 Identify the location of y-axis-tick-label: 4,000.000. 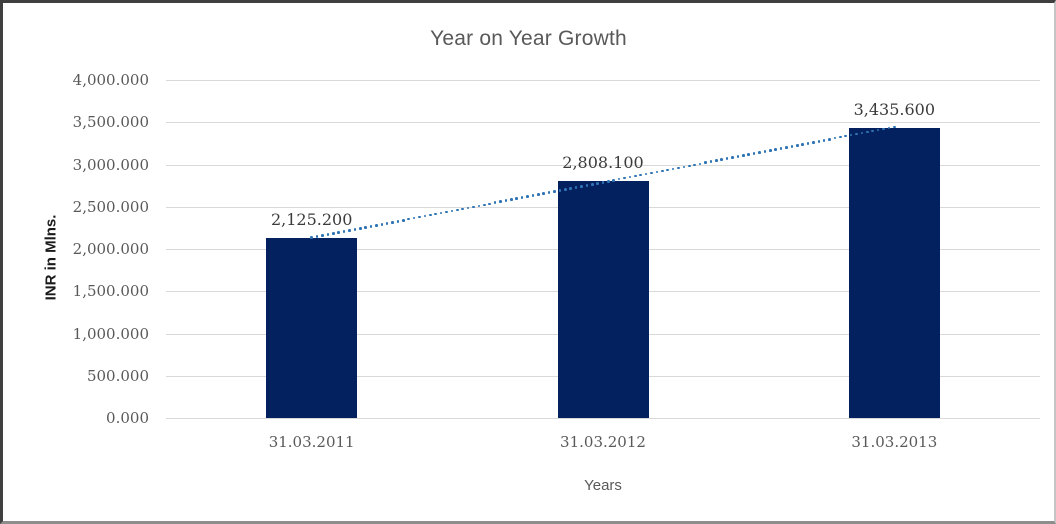
(110, 80).